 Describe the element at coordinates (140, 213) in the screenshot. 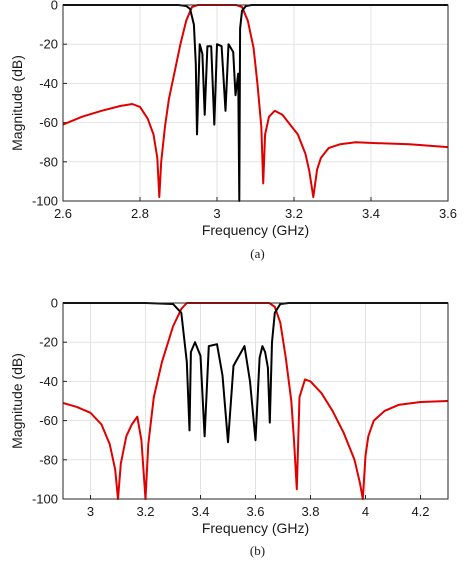

I see `x-tick-label: 2.8` at that location.